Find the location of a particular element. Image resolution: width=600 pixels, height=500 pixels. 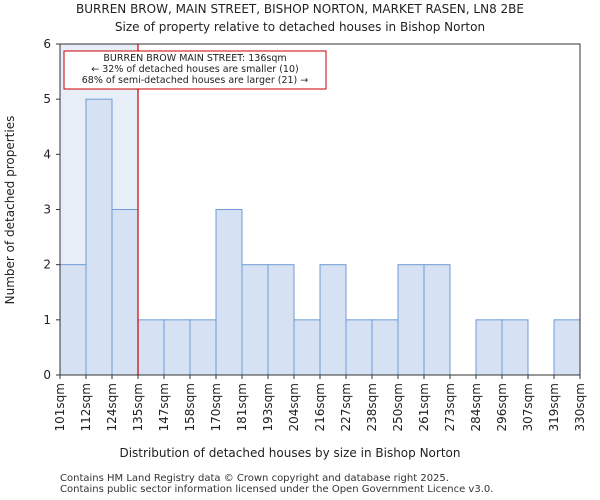

y-tick-label: 2 is located at coordinates (47, 265).